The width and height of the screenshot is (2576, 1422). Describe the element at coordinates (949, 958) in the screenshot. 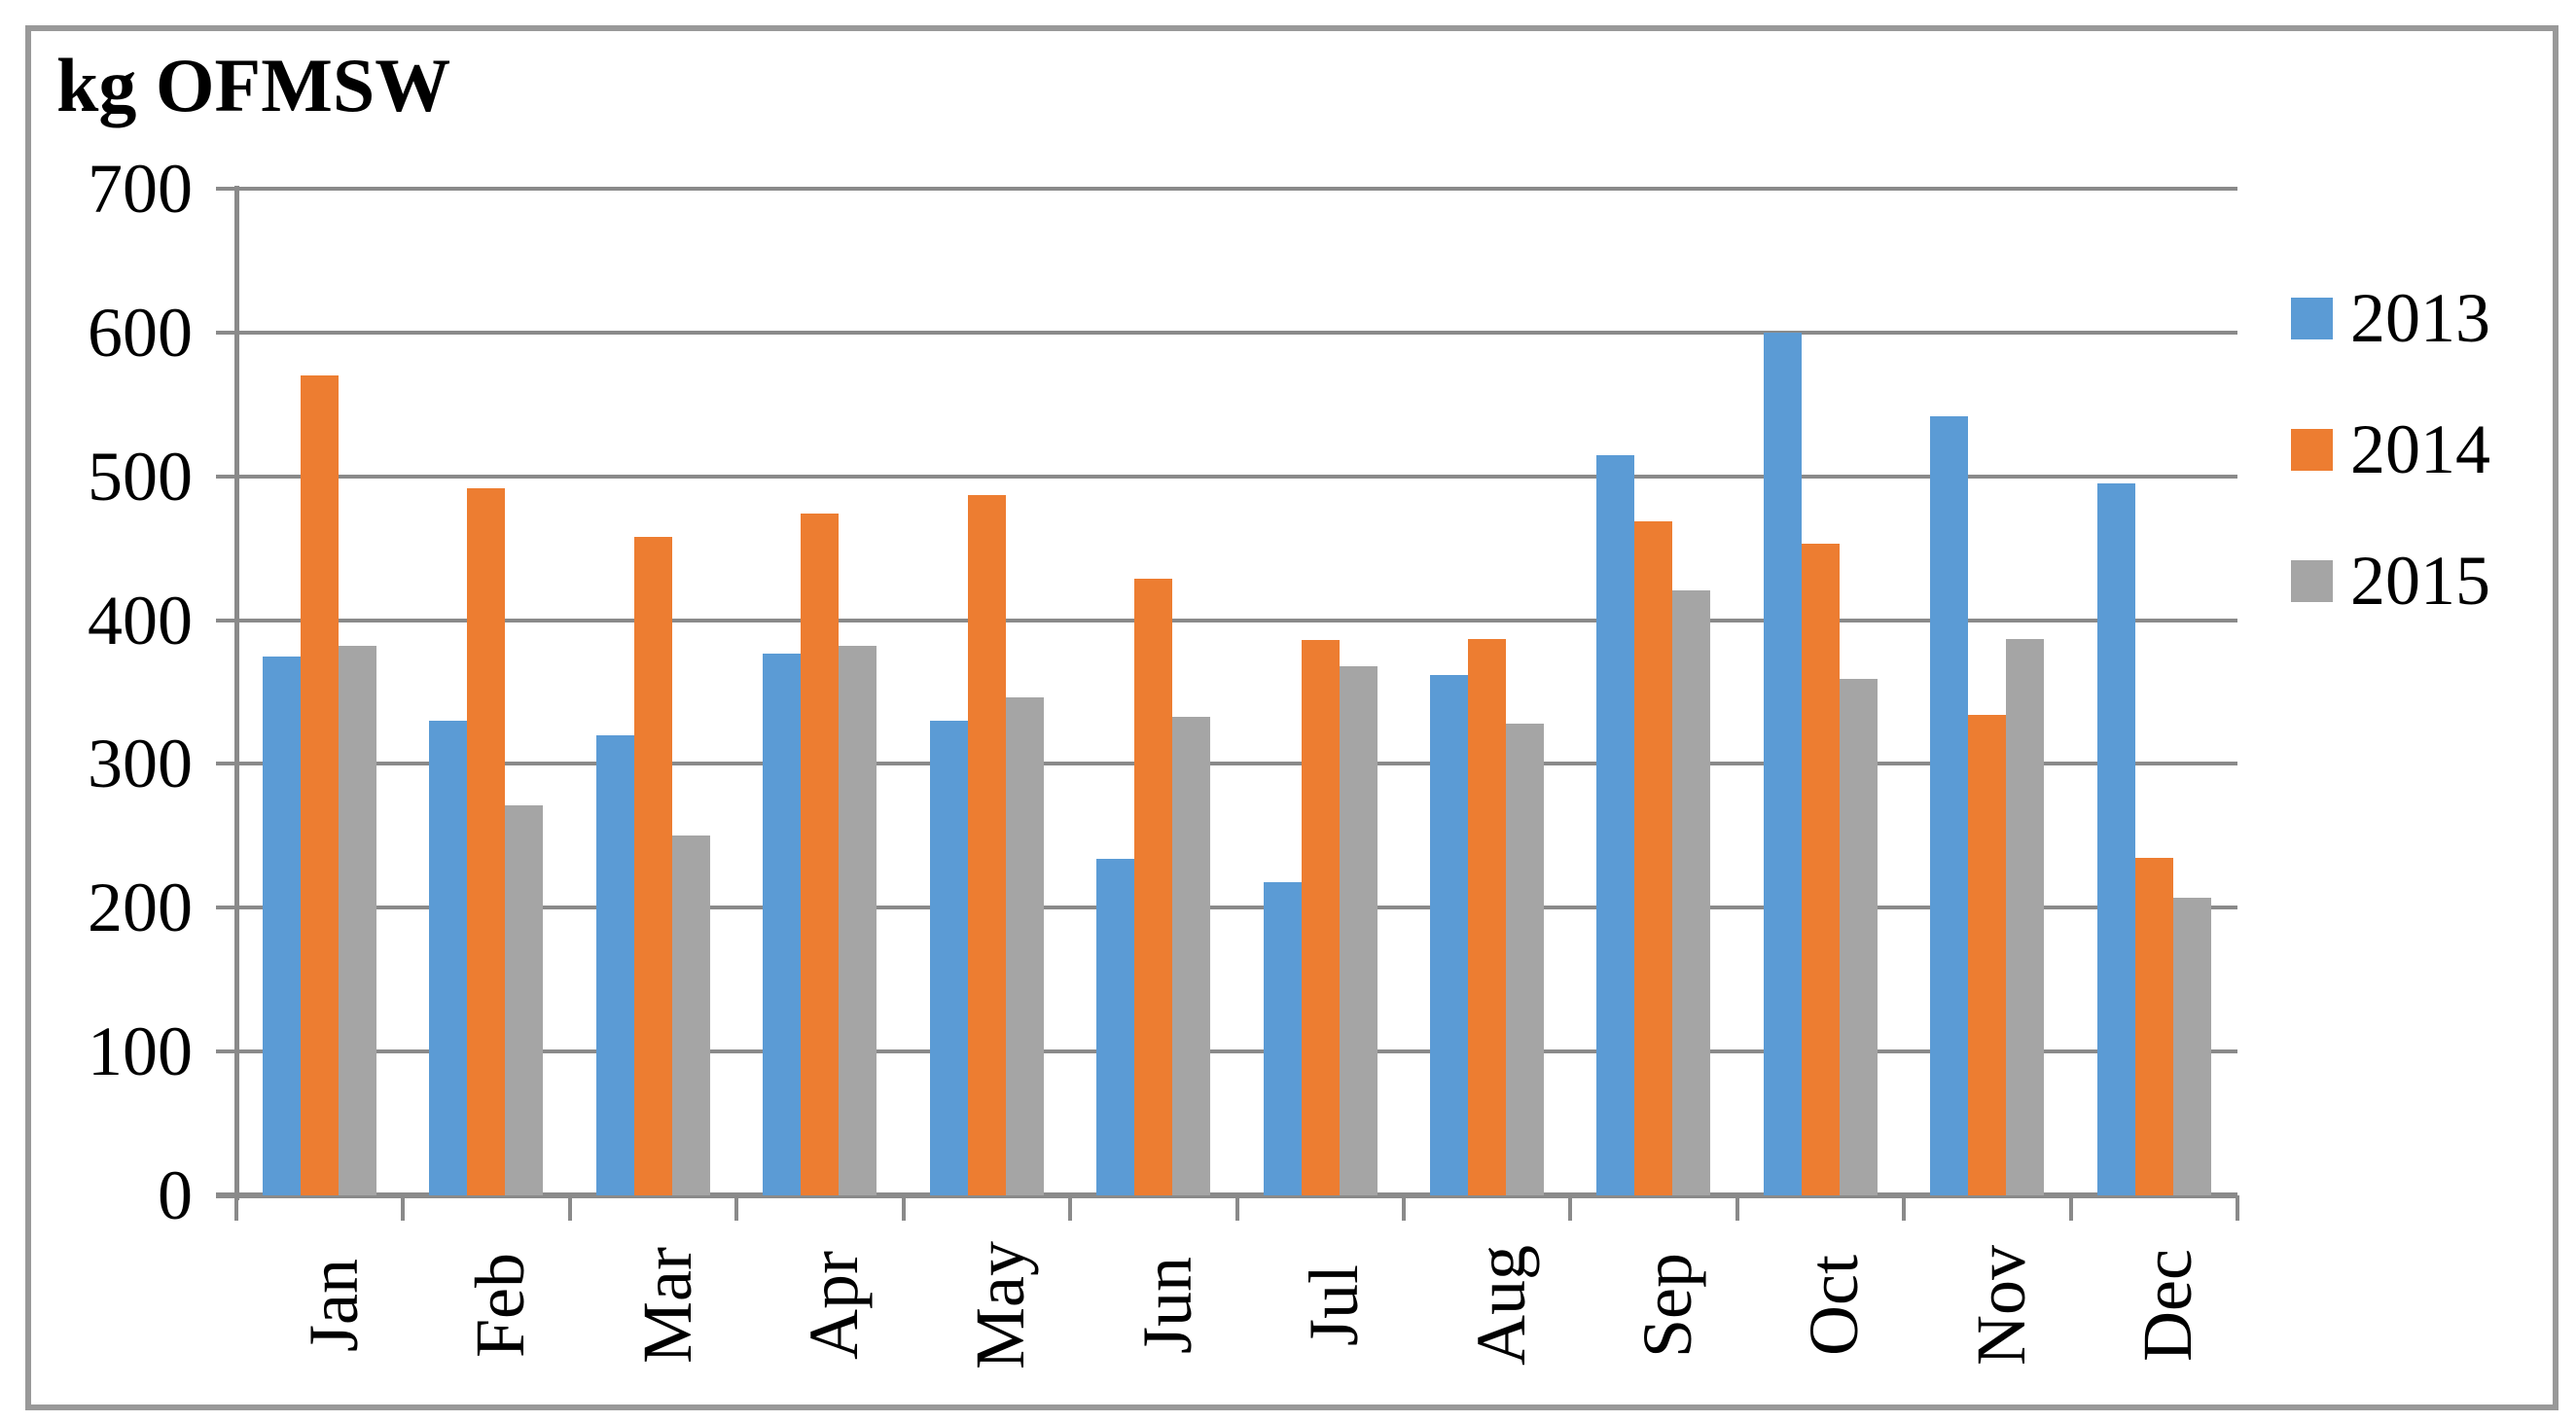

I see `bar-2013-may` at that location.